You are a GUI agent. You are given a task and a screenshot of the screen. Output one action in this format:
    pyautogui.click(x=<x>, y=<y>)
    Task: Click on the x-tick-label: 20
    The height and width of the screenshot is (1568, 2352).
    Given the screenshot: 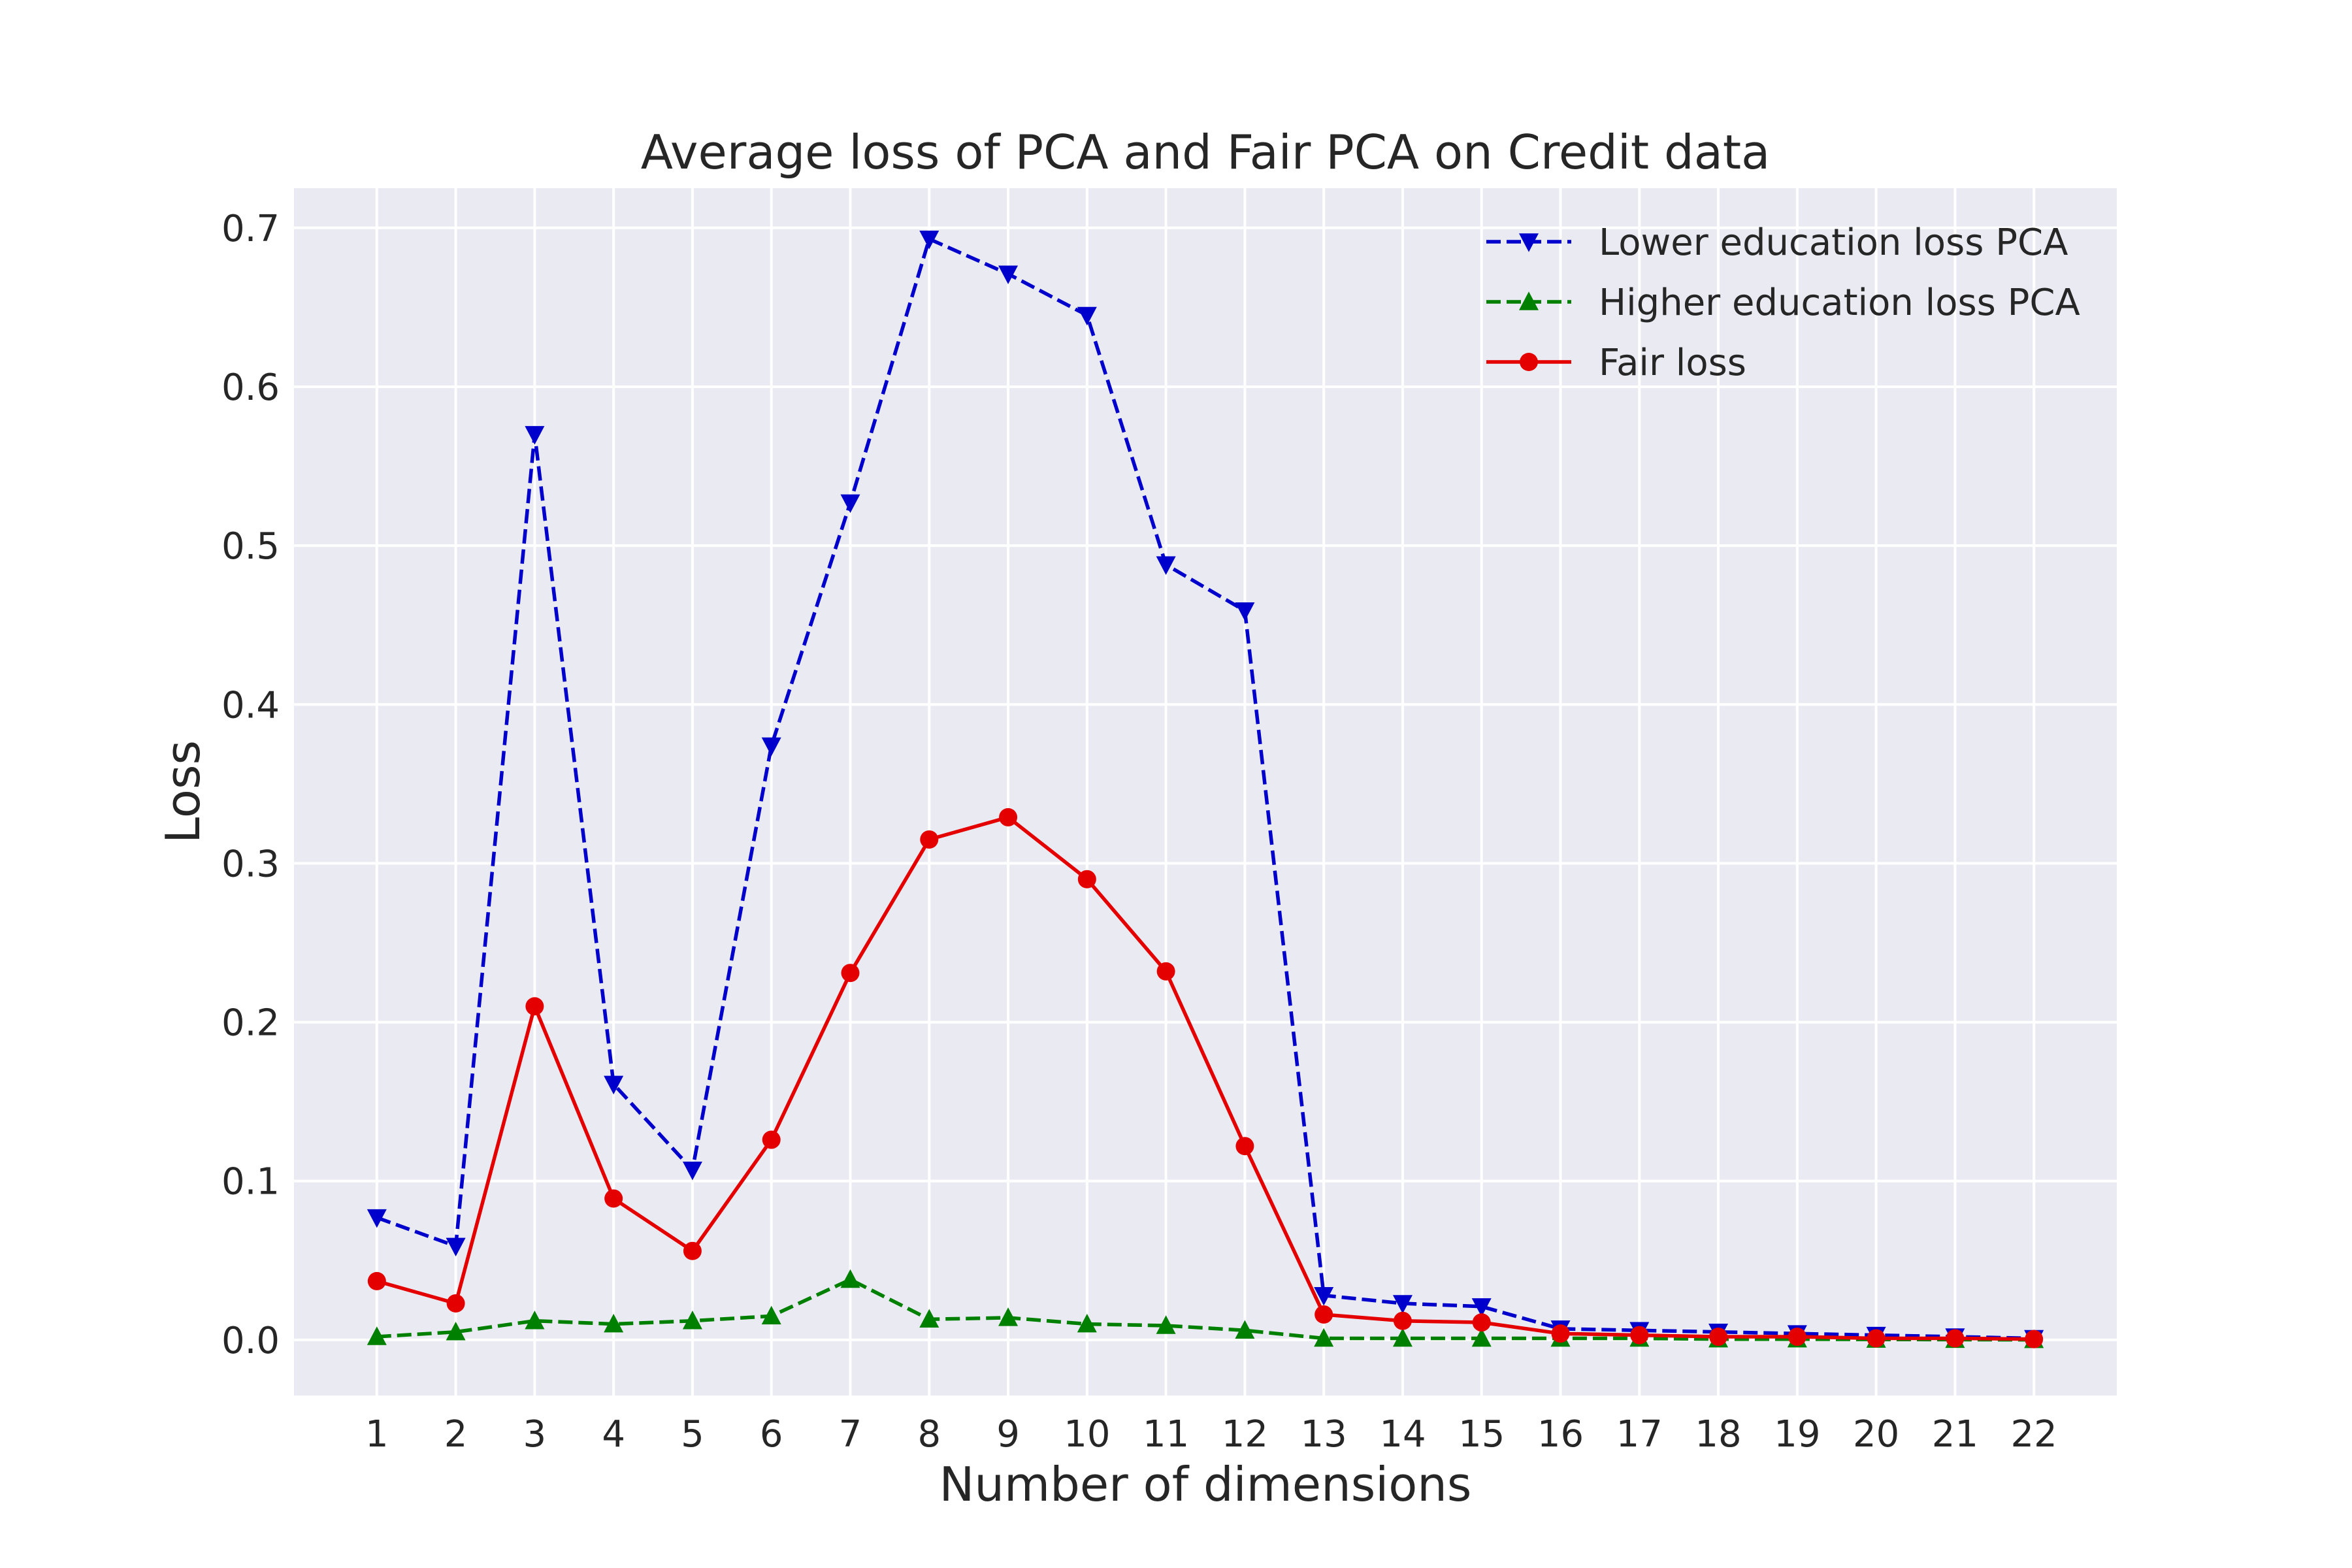 What is the action you would take?
    pyautogui.click(x=1876, y=1434)
    